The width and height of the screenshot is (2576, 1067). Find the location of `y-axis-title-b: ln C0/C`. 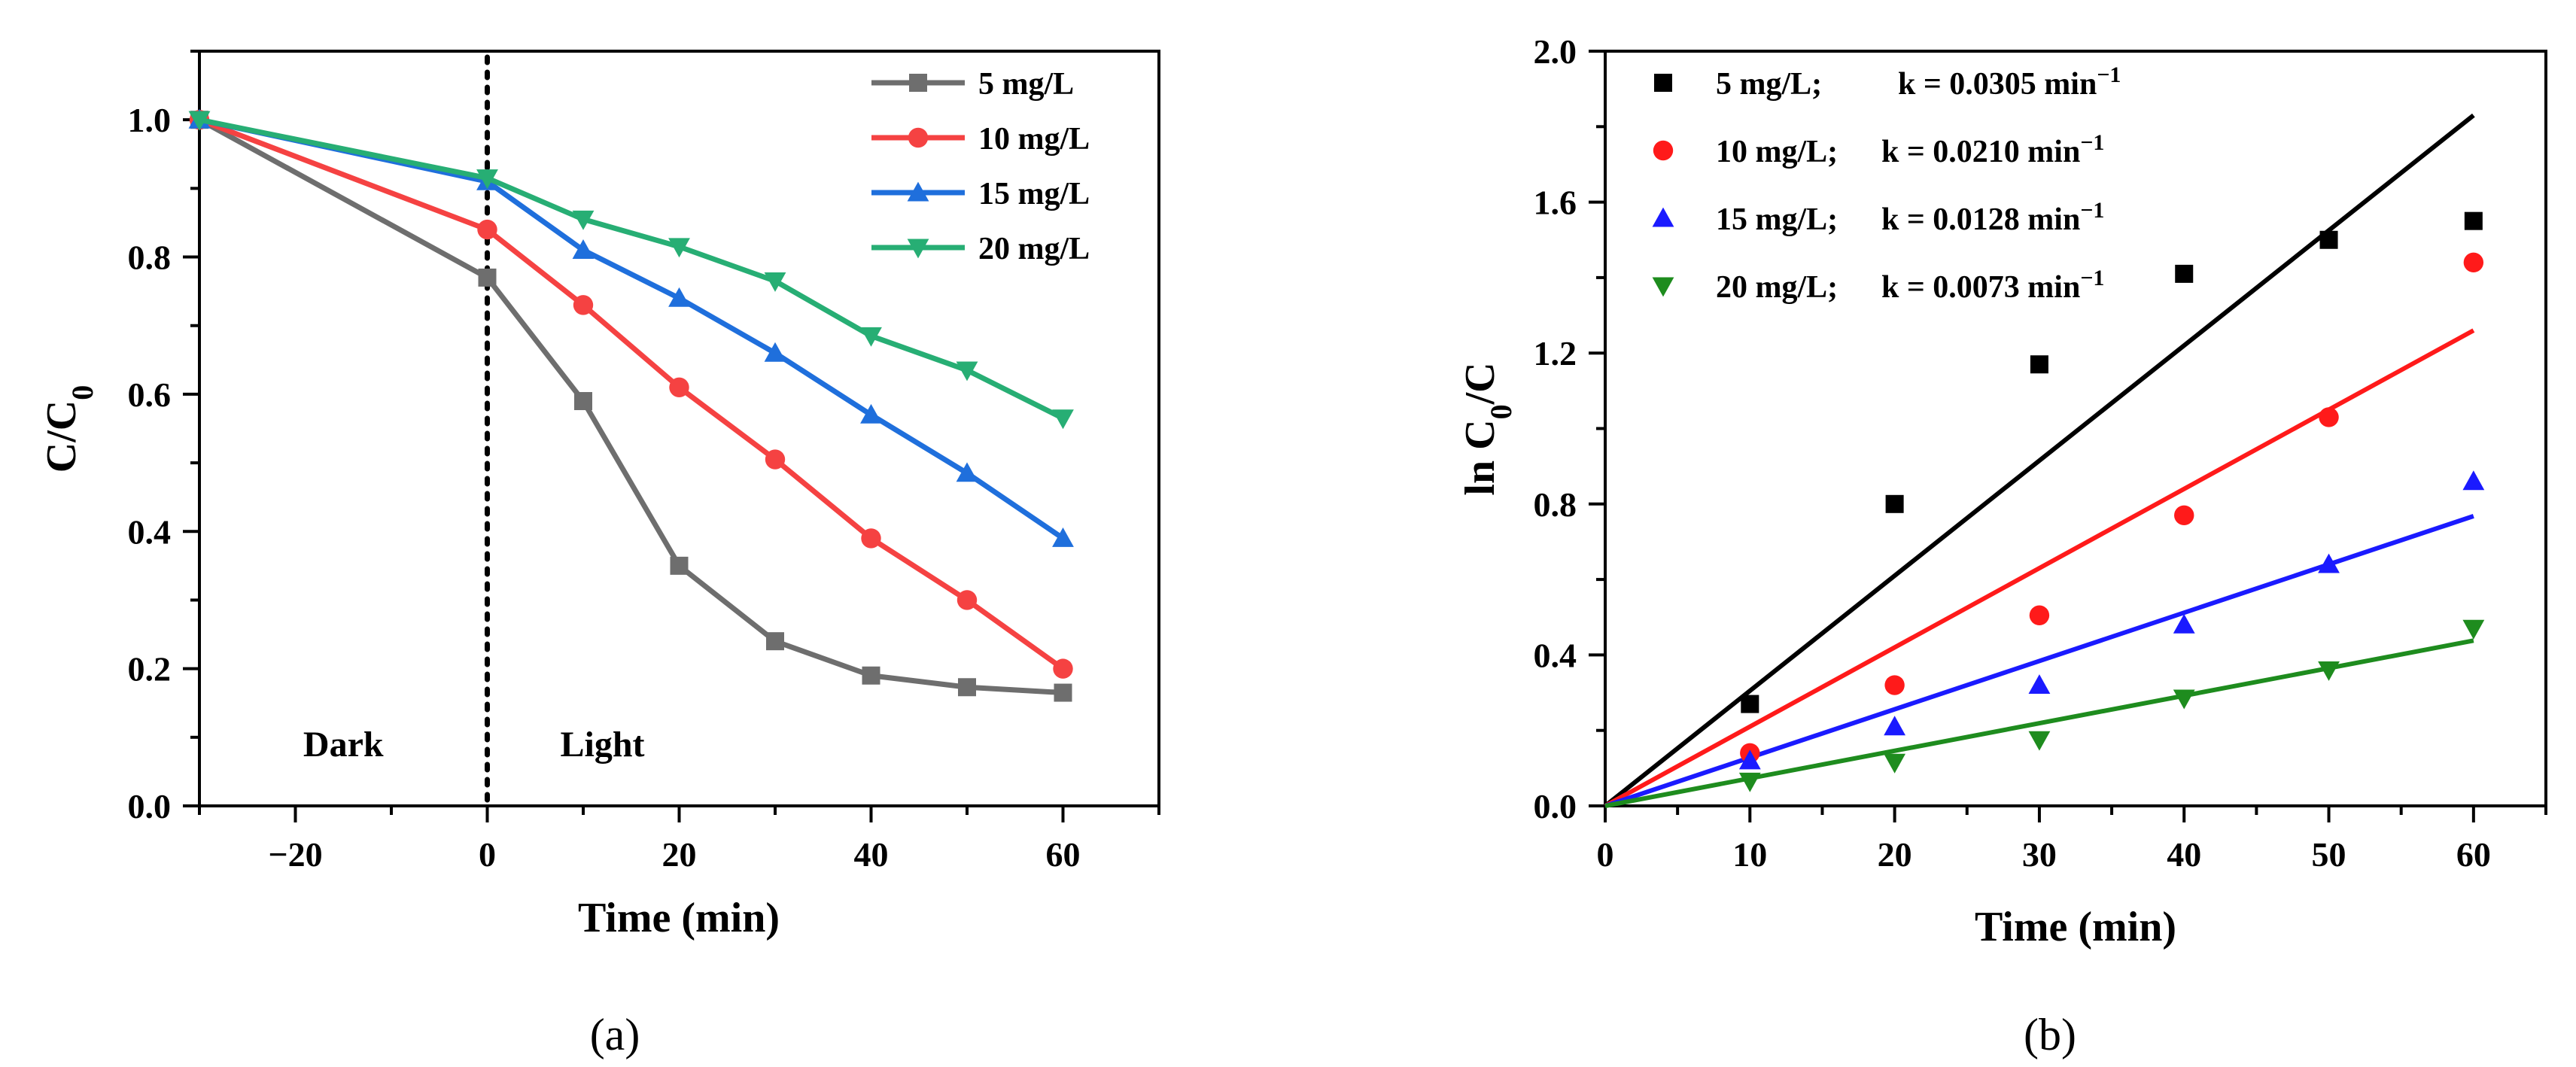

y-axis-title-b: ln C0/C is located at coordinates (1487, 429).